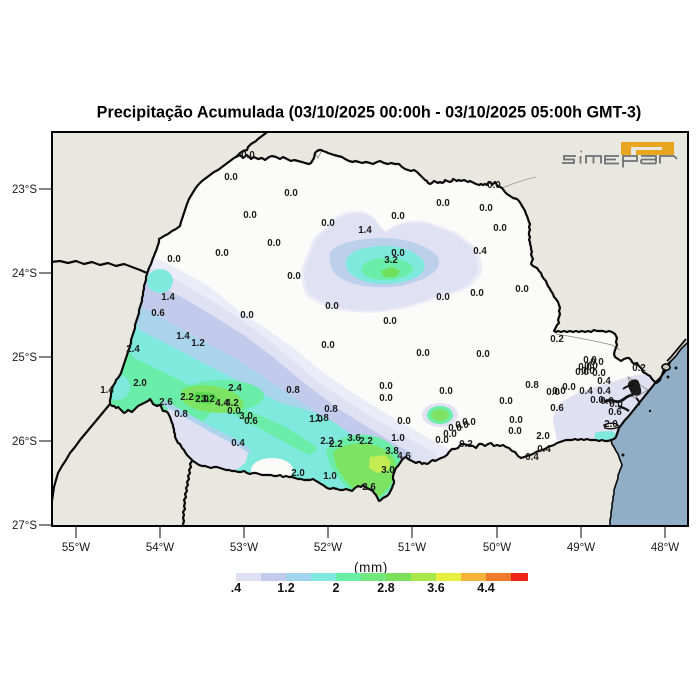 This screenshot has width=700, height=700. What do you see at coordinates (24, 526) in the screenshot?
I see `svg-text: 27°S` at bounding box center [24, 526].